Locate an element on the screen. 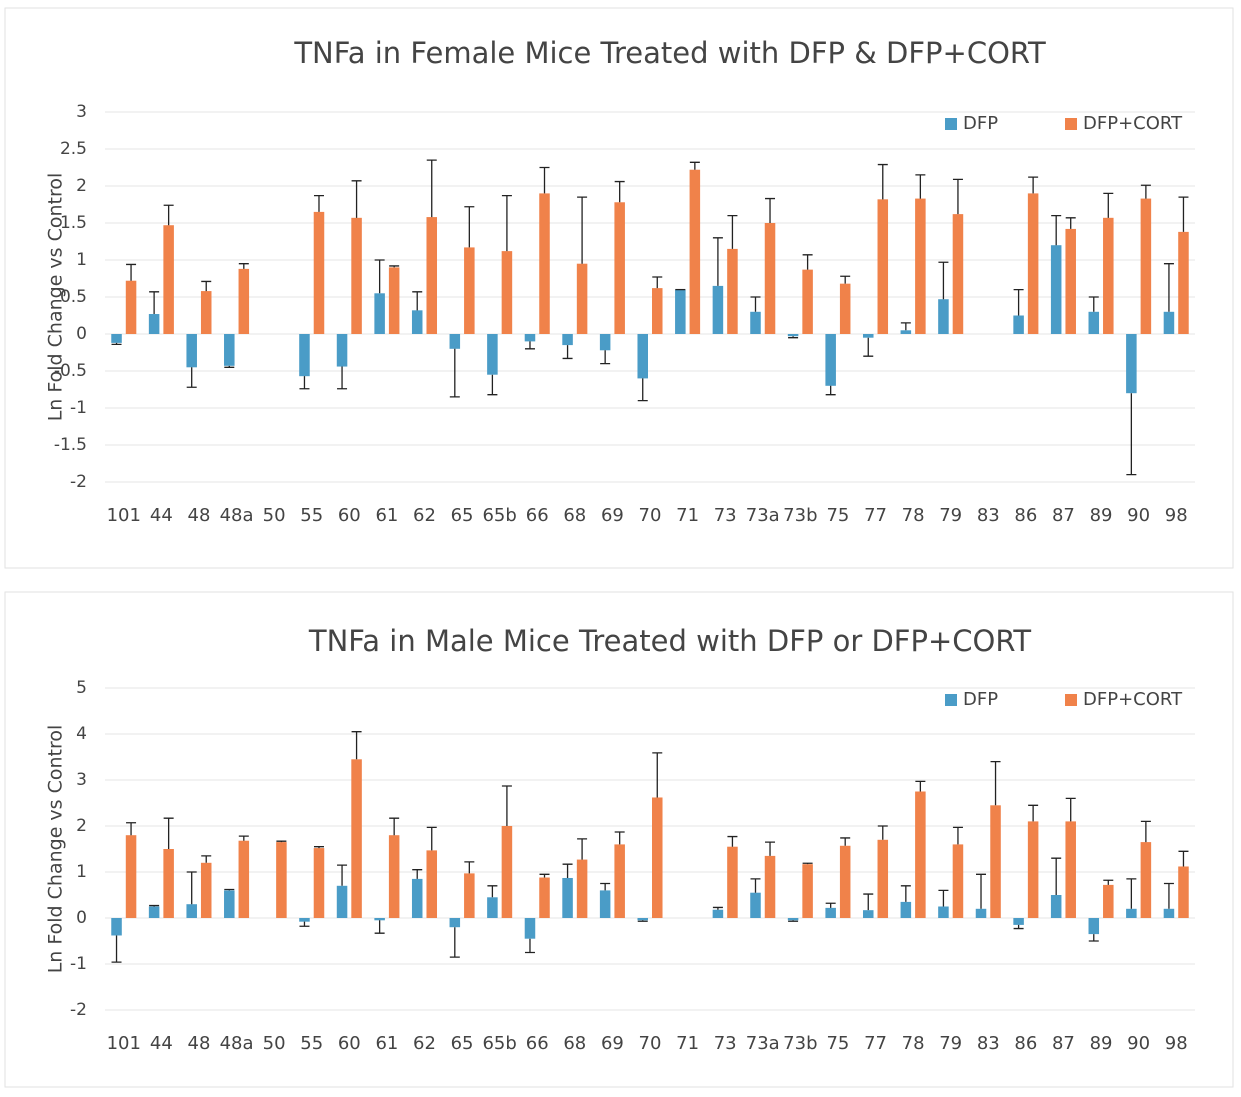 The image size is (1241, 1097). x-tick-label: 69 is located at coordinates (612, 515).